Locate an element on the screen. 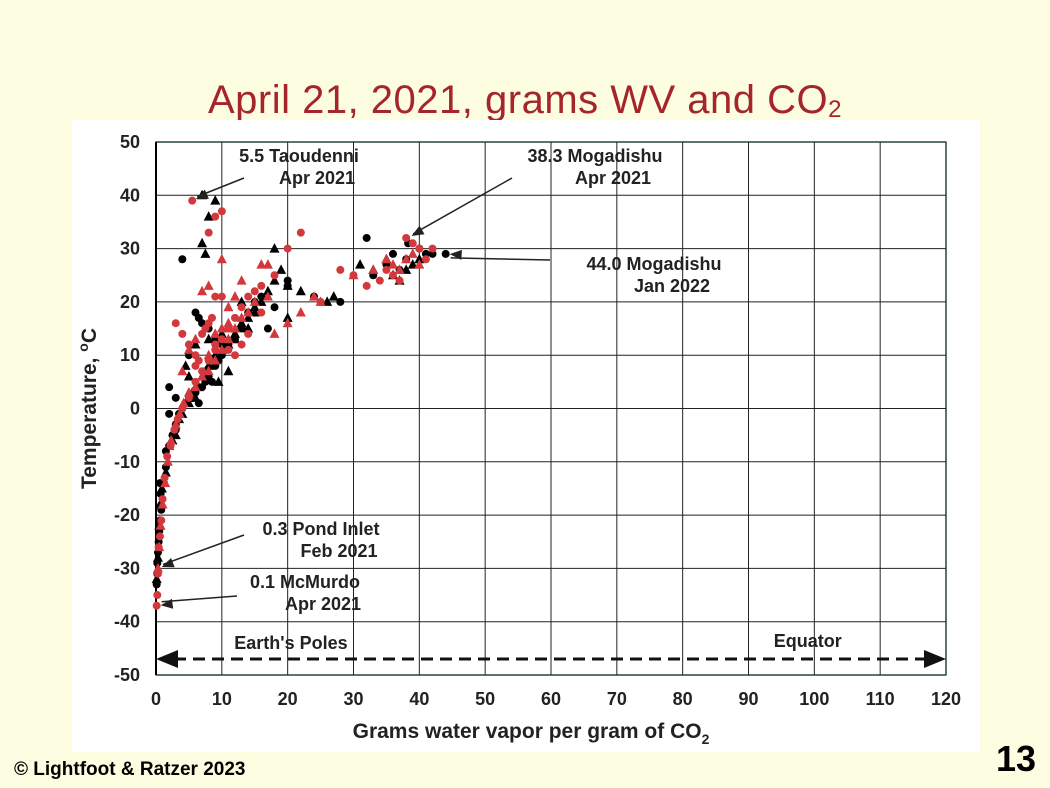 The image size is (1050, 788). y-tick-label: 0 is located at coordinates (135, 409).